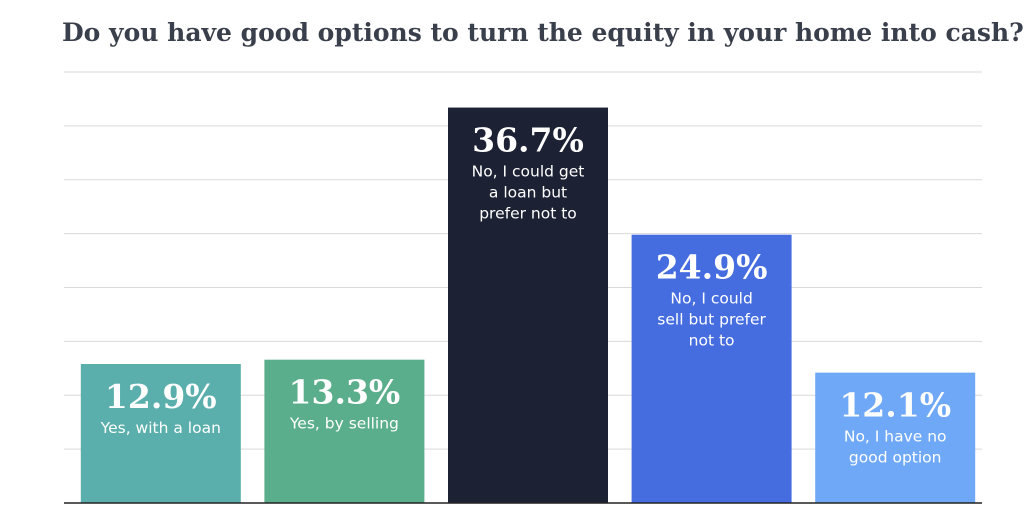 The height and width of the screenshot is (521, 1024). Describe the element at coordinates (528, 172) in the screenshot. I see `data-label-category: No, I could get` at that location.